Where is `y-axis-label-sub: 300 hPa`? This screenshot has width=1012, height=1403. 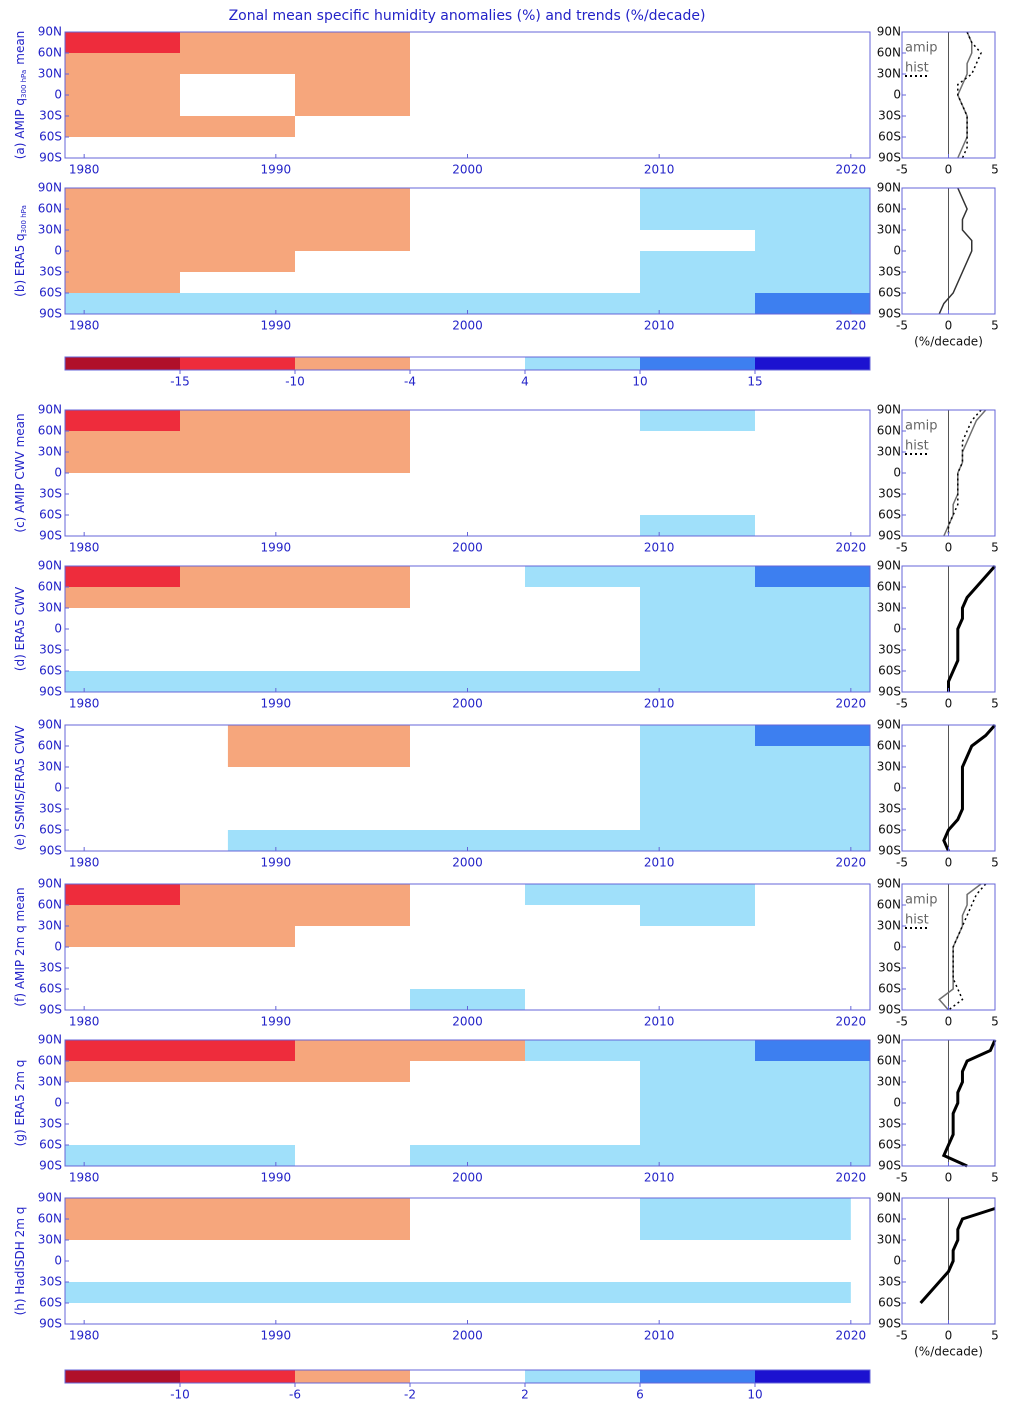
y-axis-label-sub: 300 hPa is located at coordinates (24, 84).